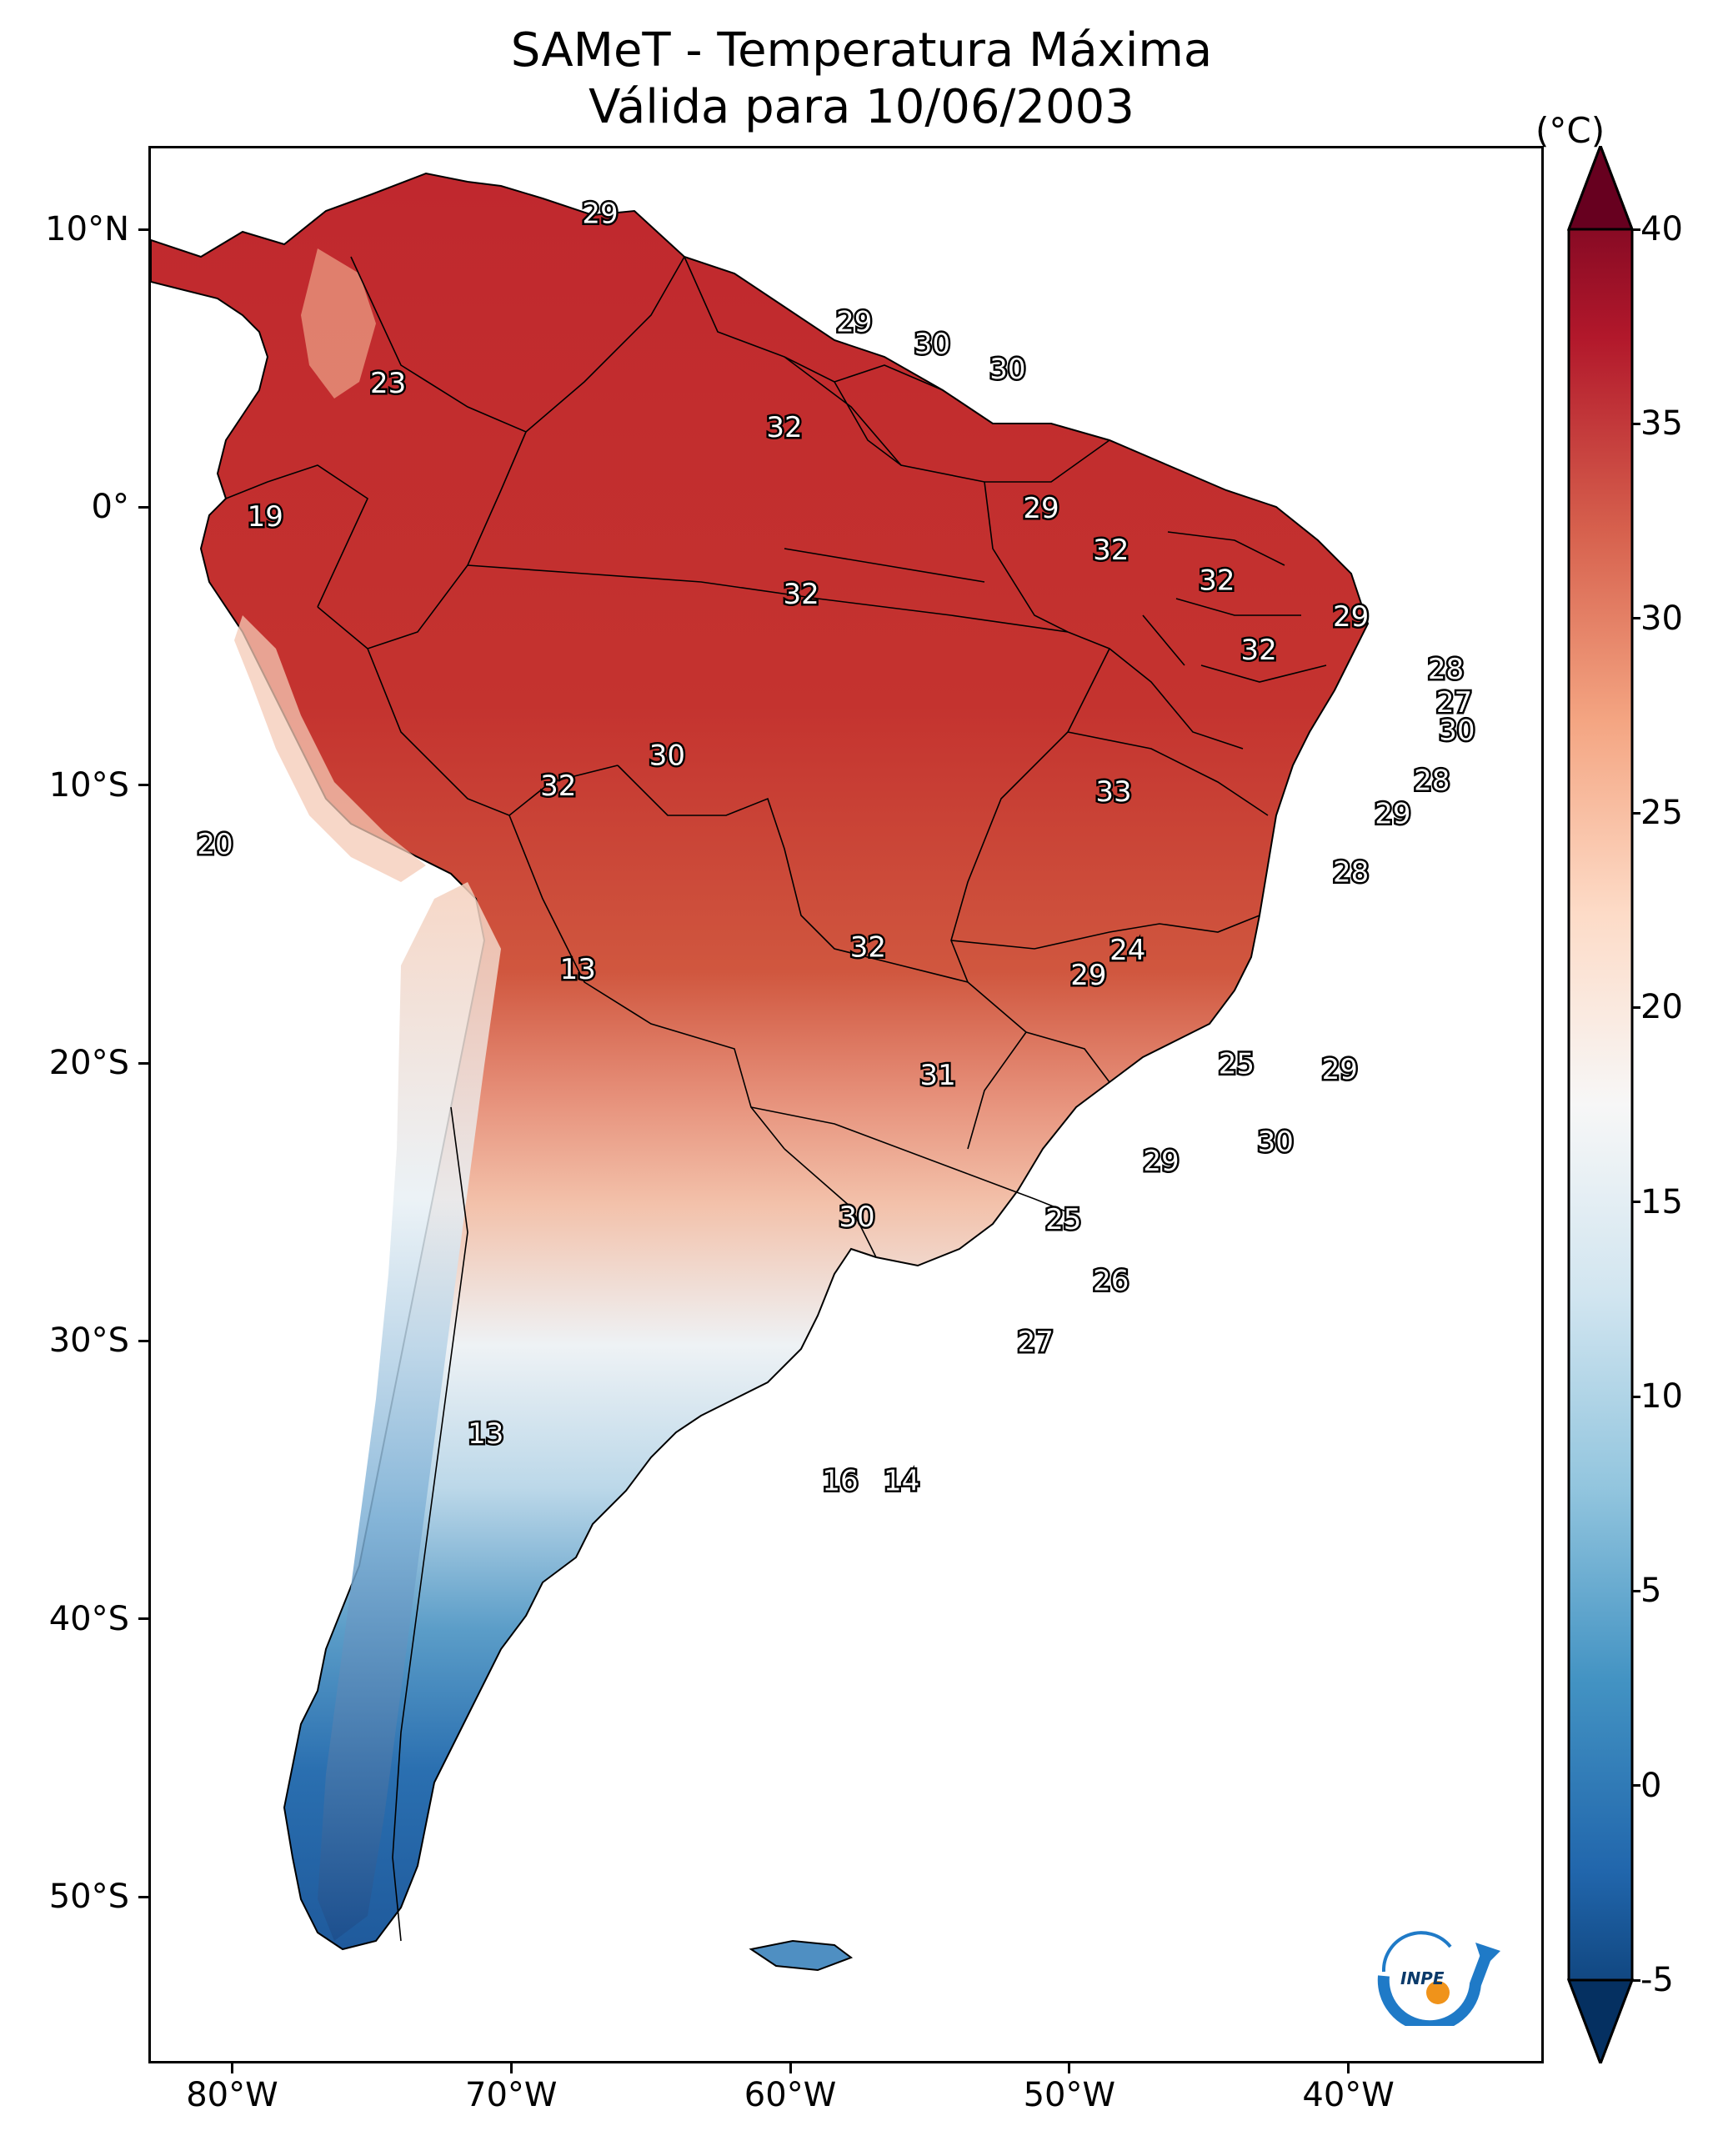 The image size is (1723, 2156). I want to click on contour-label: 16, so click(840, 1481).